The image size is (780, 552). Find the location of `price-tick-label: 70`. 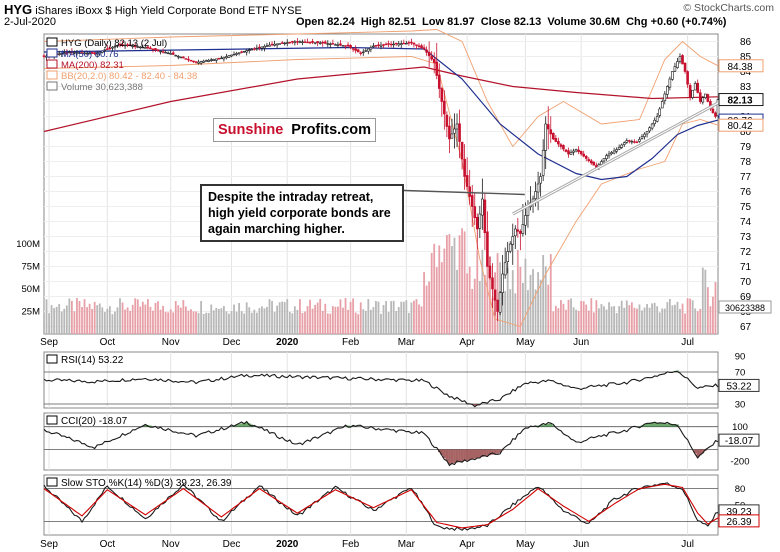

price-tick-label: 70 is located at coordinates (746, 282).